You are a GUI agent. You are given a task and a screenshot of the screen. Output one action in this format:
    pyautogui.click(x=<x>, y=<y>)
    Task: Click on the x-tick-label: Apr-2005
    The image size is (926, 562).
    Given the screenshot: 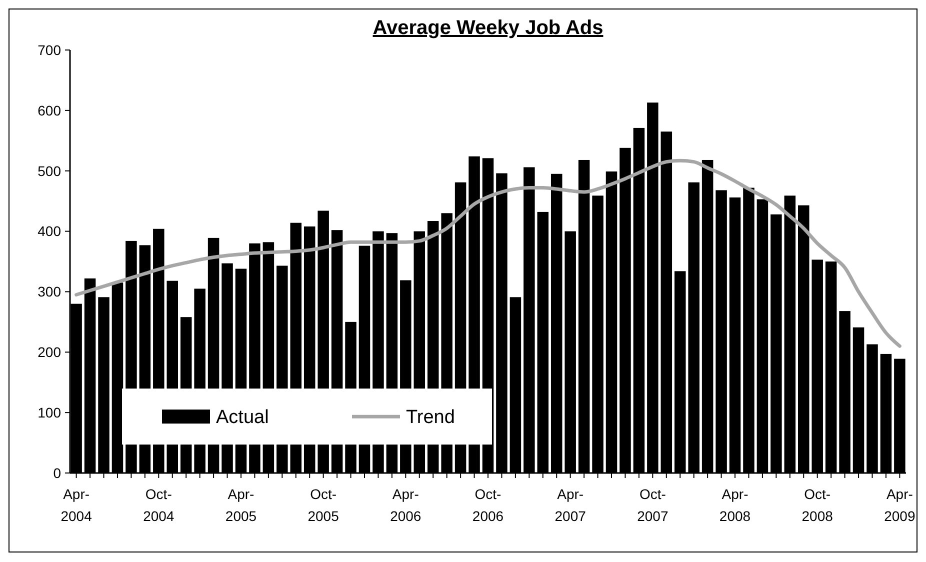 What is the action you would take?
    pyautogui.click(x=241, y=505)
    